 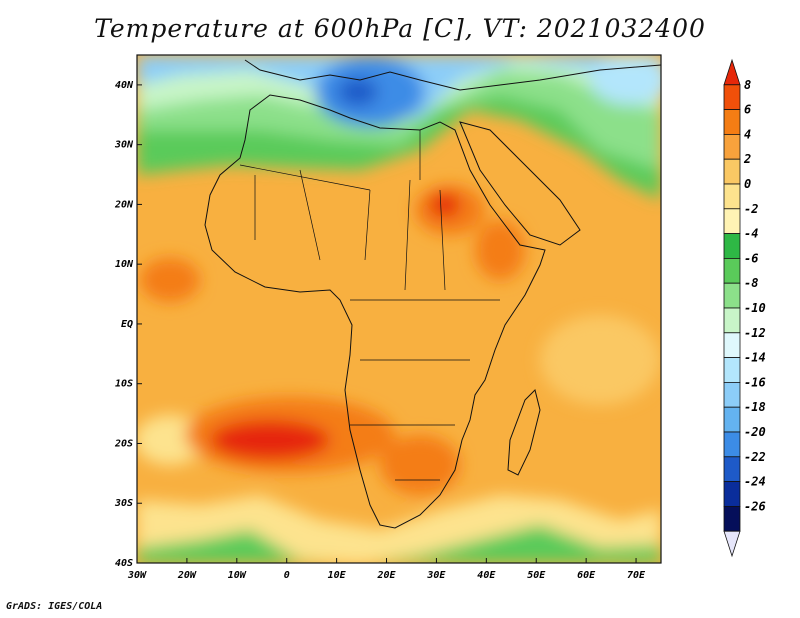 I want to click on coldest-core, so click(x=358, y=92).